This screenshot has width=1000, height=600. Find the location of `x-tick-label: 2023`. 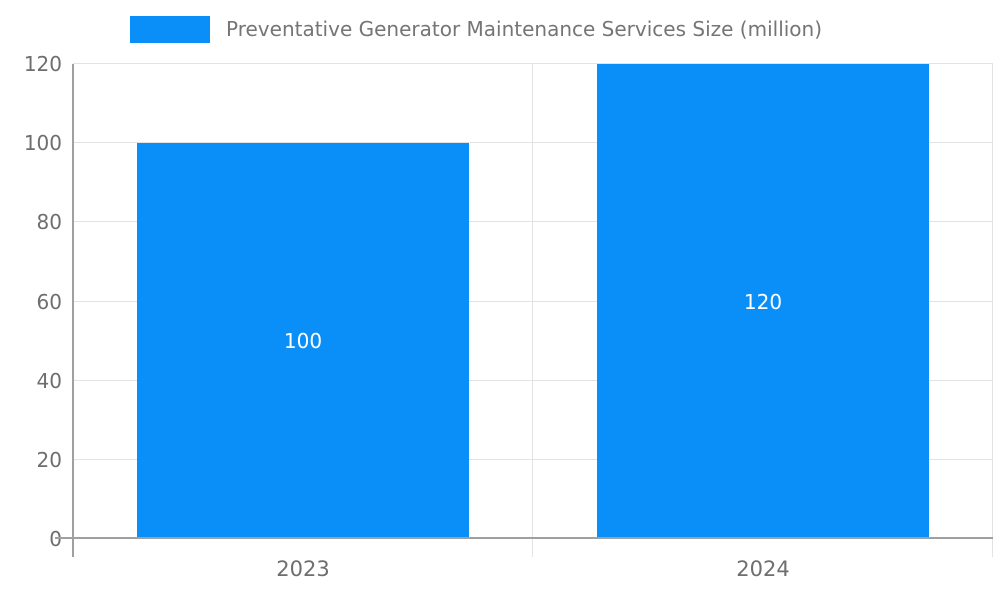

x-tick-label: 2023 is located at coordinates (303, 569).